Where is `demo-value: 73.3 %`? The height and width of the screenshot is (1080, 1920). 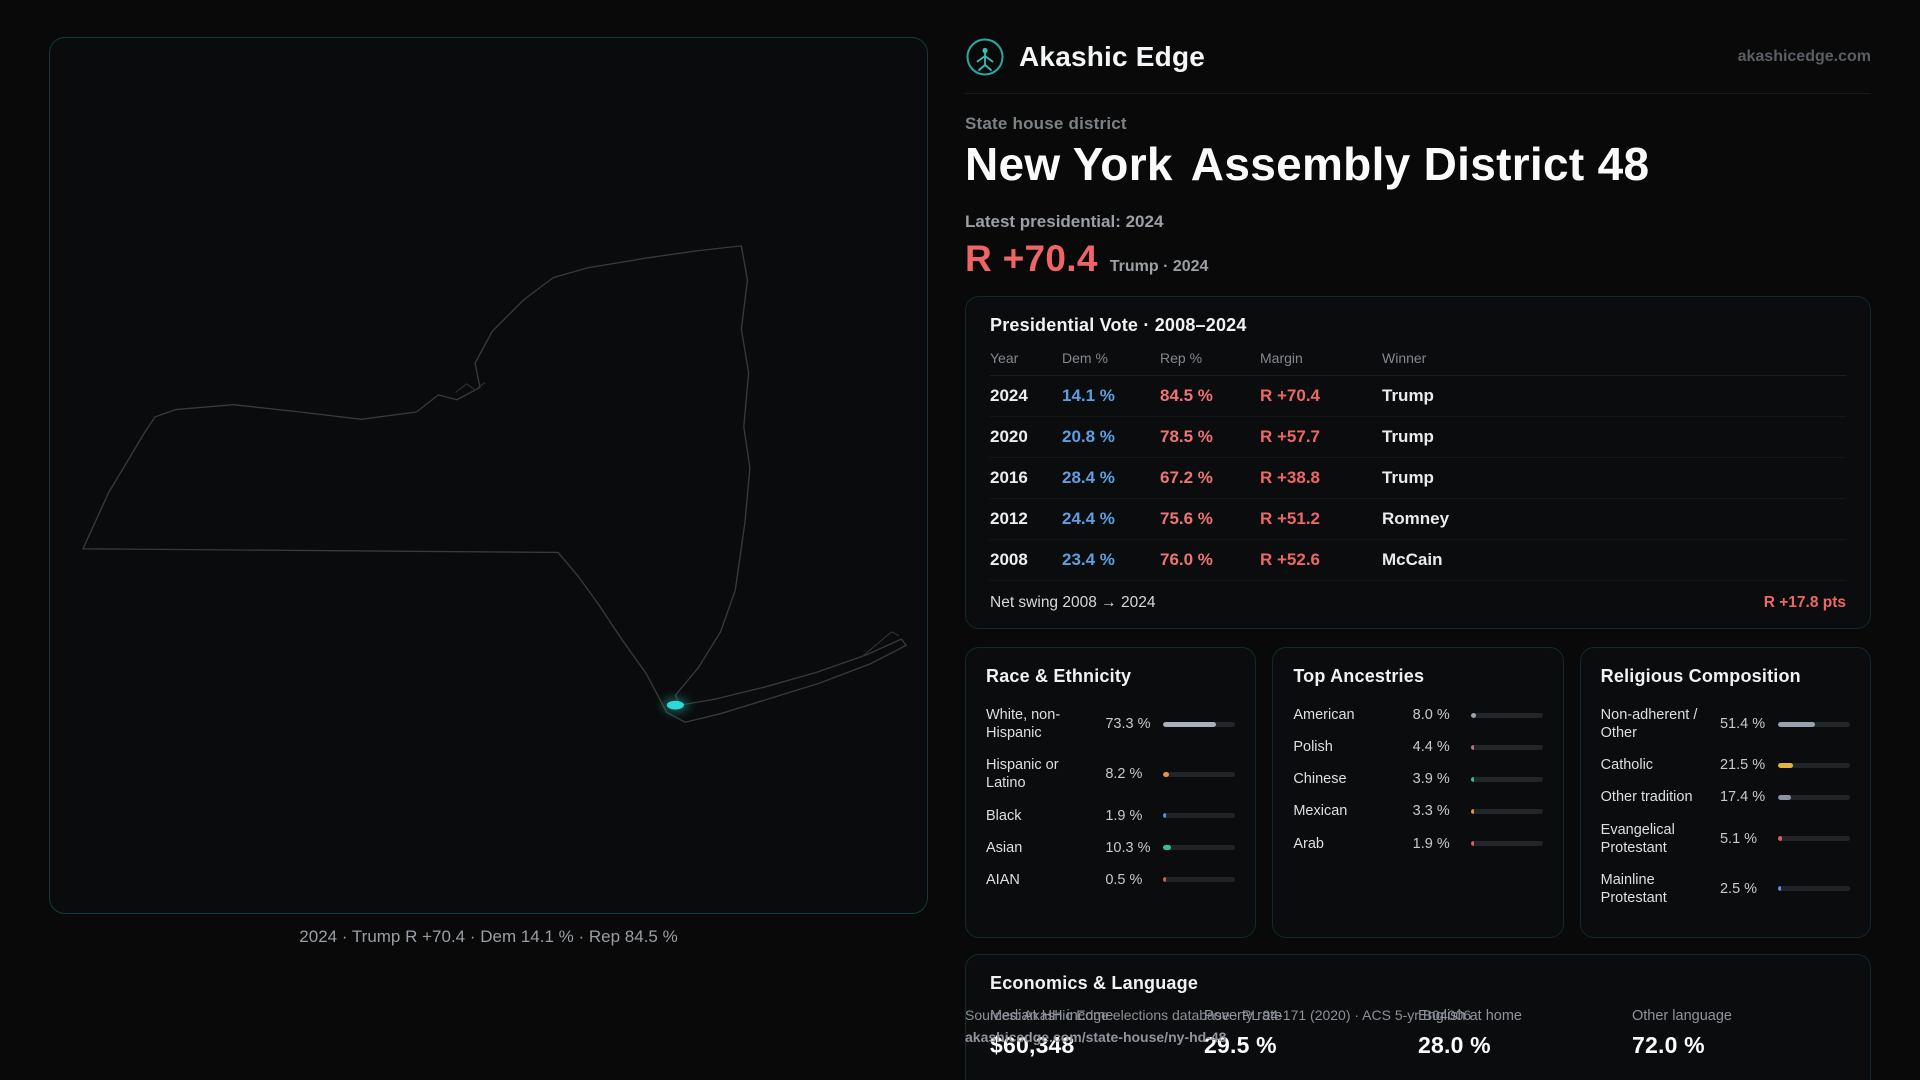 demo-value: 73.3 % is located at coordinates (1128, 724).